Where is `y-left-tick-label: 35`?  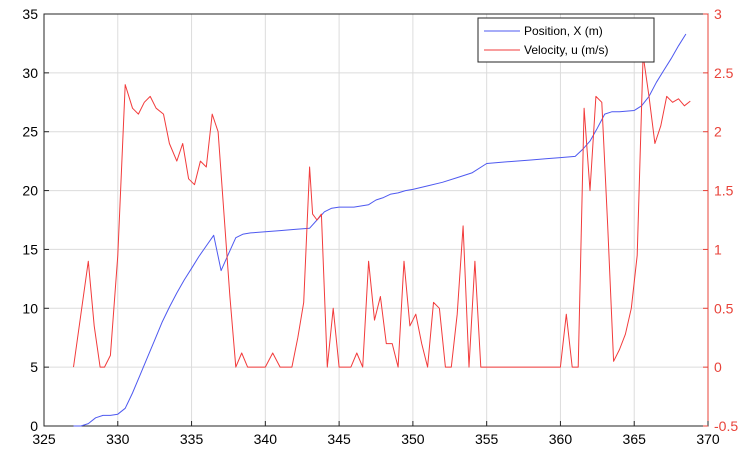
y-left-tick-label: 35 is located at coordinates (30, 14).